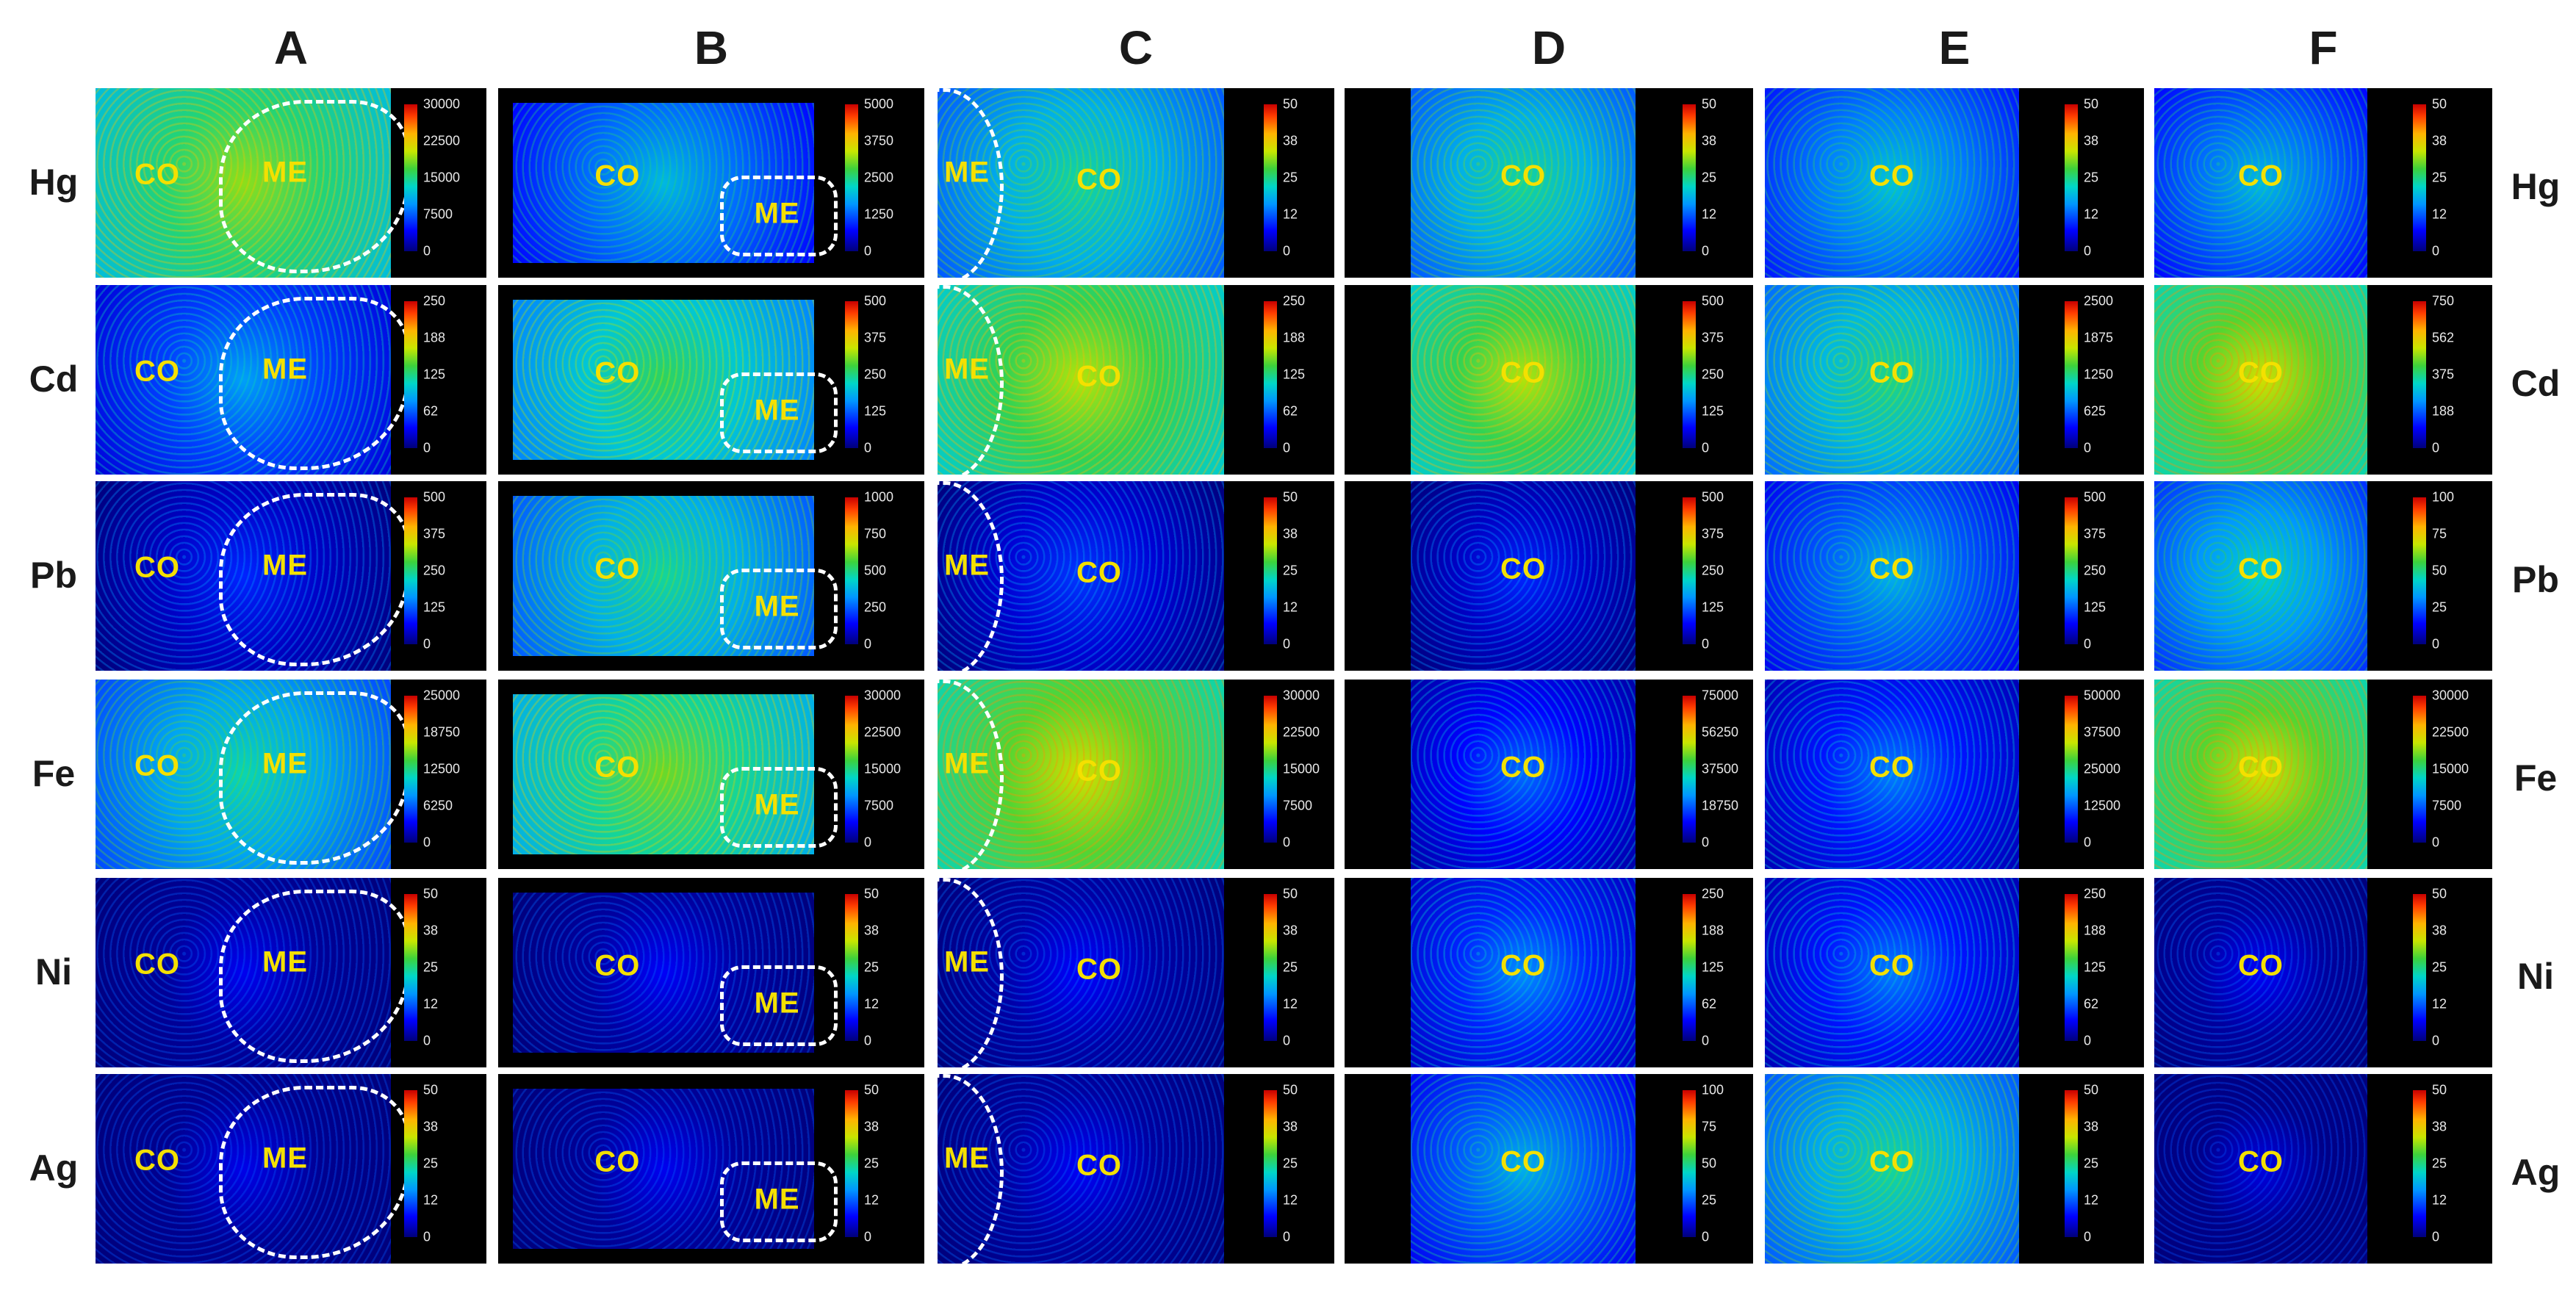 Image resolution: width=2576 pixels, height=1290 pixels. I want to click on map-b-cd: ME CO 500 375 250 125 0, so click(711, 380).